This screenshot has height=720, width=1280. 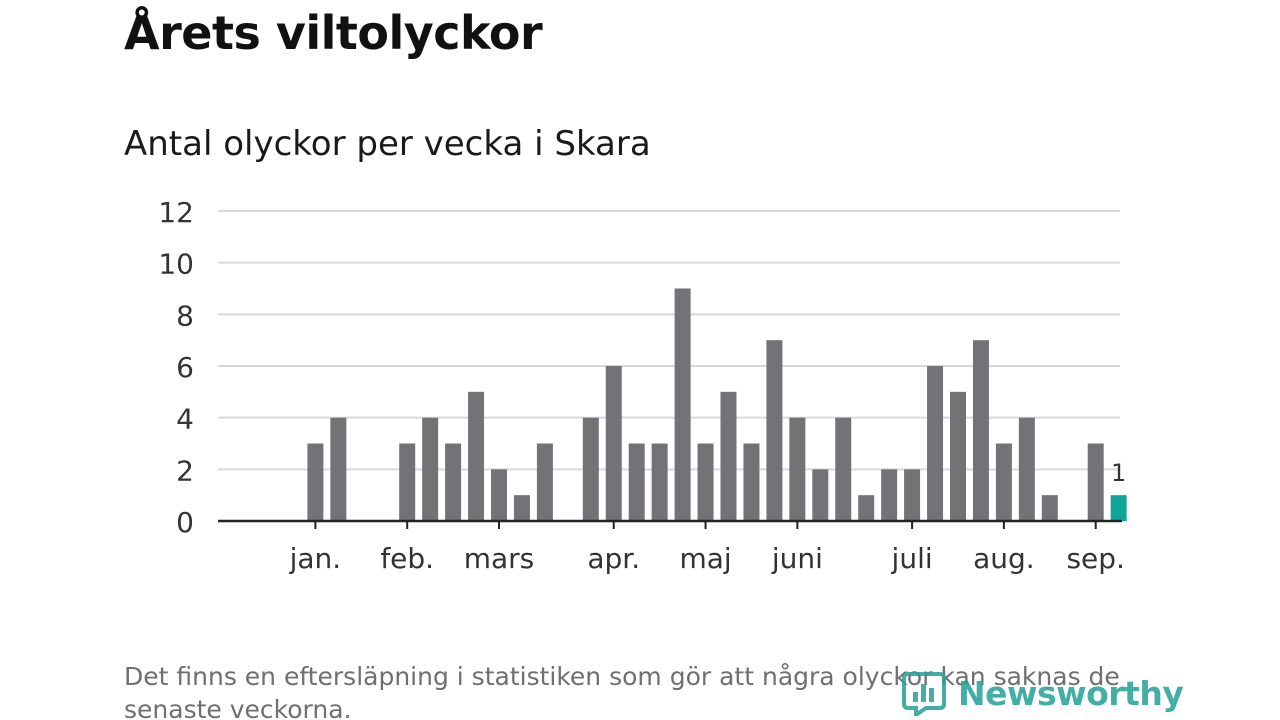 I want to click on brand-name: Newsworthy, so click(x=1071, y=693).